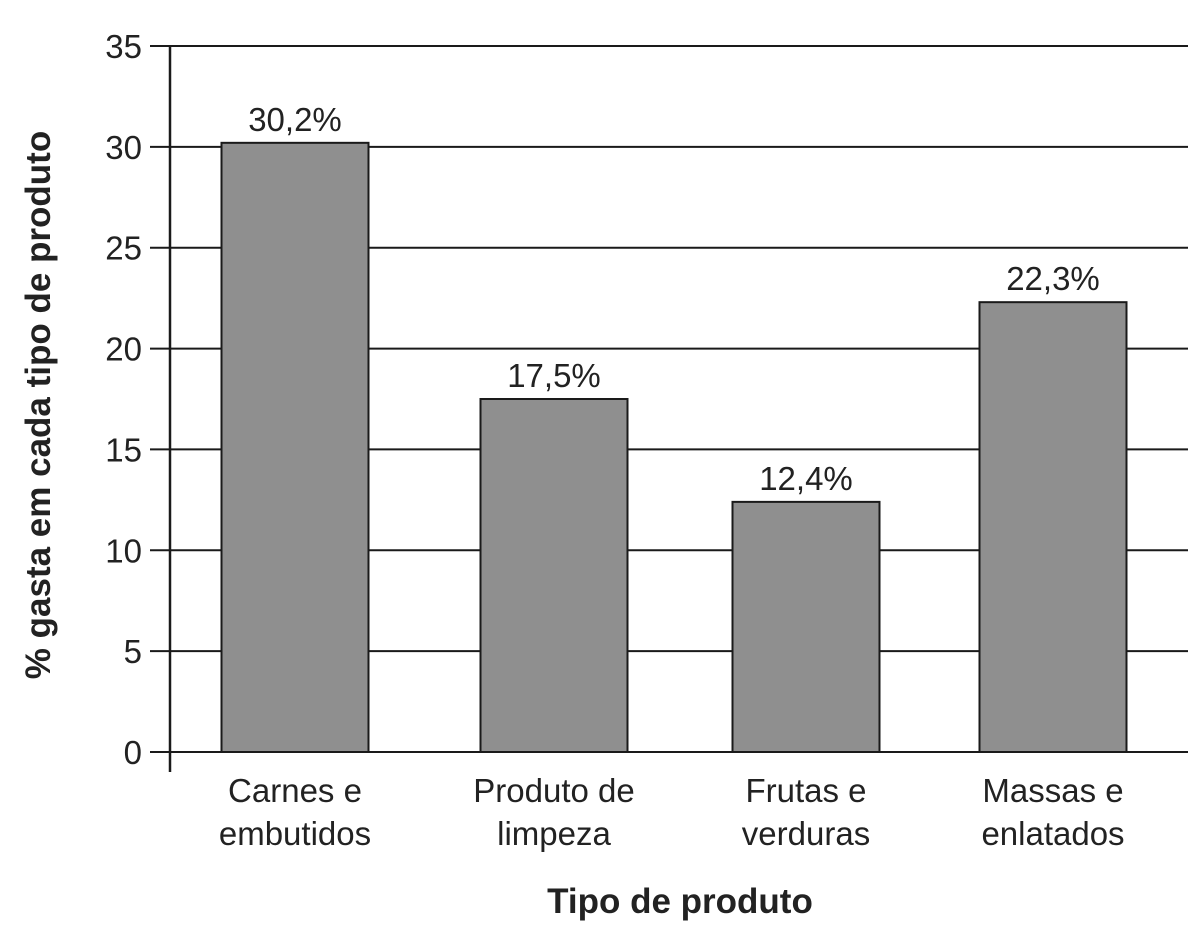 This screenshot has height=929, width=1200. What do you see at coordinates (38, 405) in the screenshot?
I see `y-axis-title: % gasta em cada tipo de produto` at bounding box center [38, 405].